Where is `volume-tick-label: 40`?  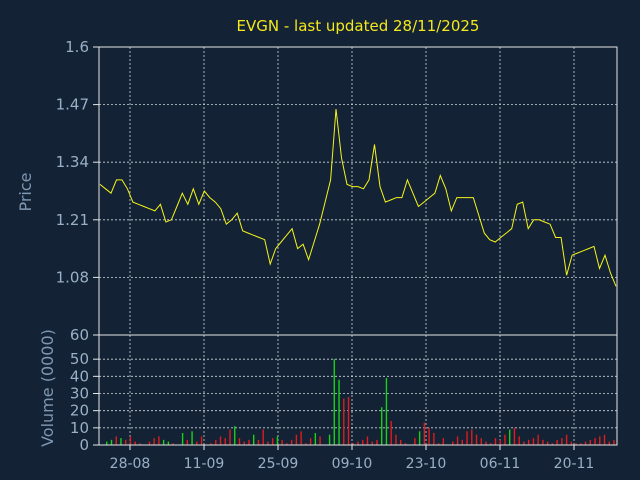 volume-tick-label: 40 is located at coordinates (79, 376).